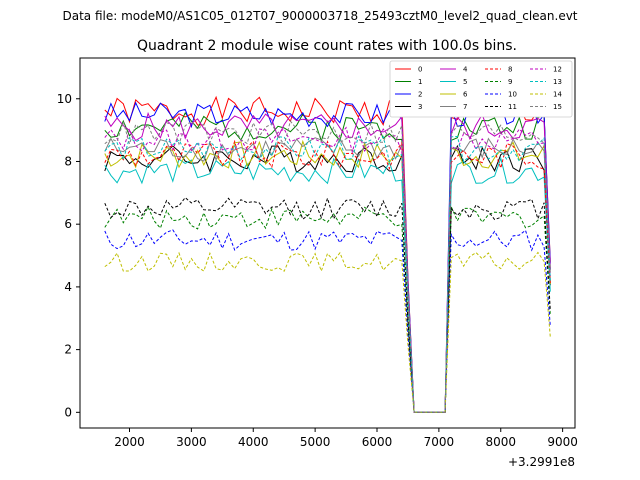 The image size is (640, 480). What do you see at coordinates (129, 442) in the screenshot?
I see `x-tick-label: 2000` at bounding box center [129, 442].